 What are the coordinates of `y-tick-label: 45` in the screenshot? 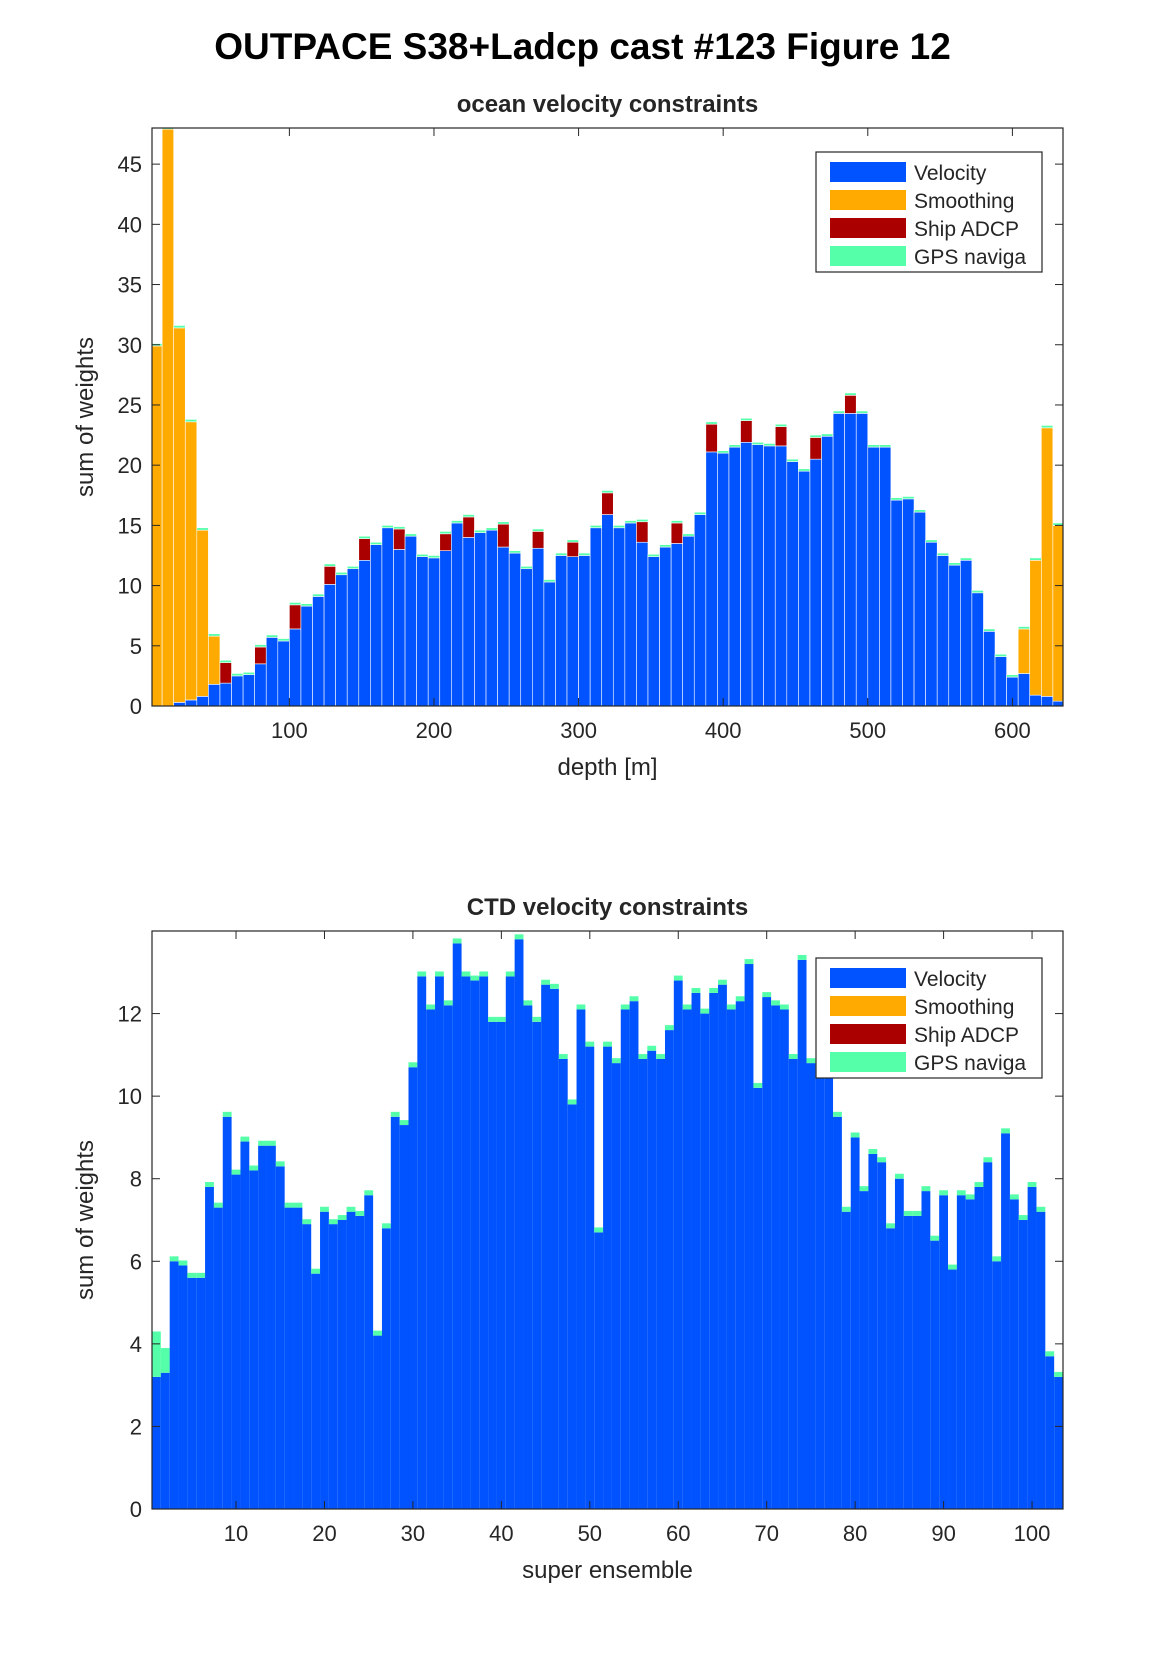 It's located at (130, 164).